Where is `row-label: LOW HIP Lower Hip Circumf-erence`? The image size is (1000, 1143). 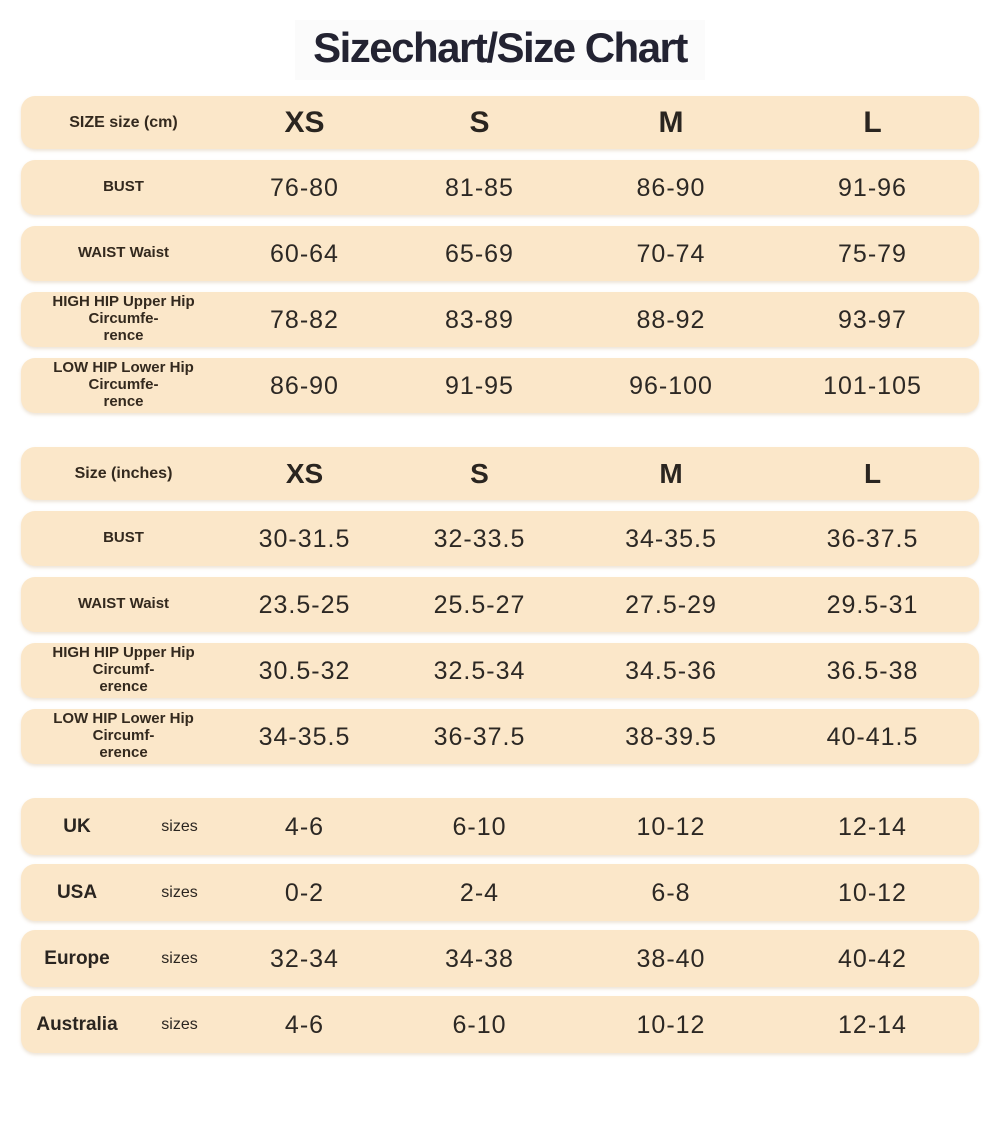
row-label: LOW HIP Lower Hip Circumf-erence is located at coordinates (123, 735).